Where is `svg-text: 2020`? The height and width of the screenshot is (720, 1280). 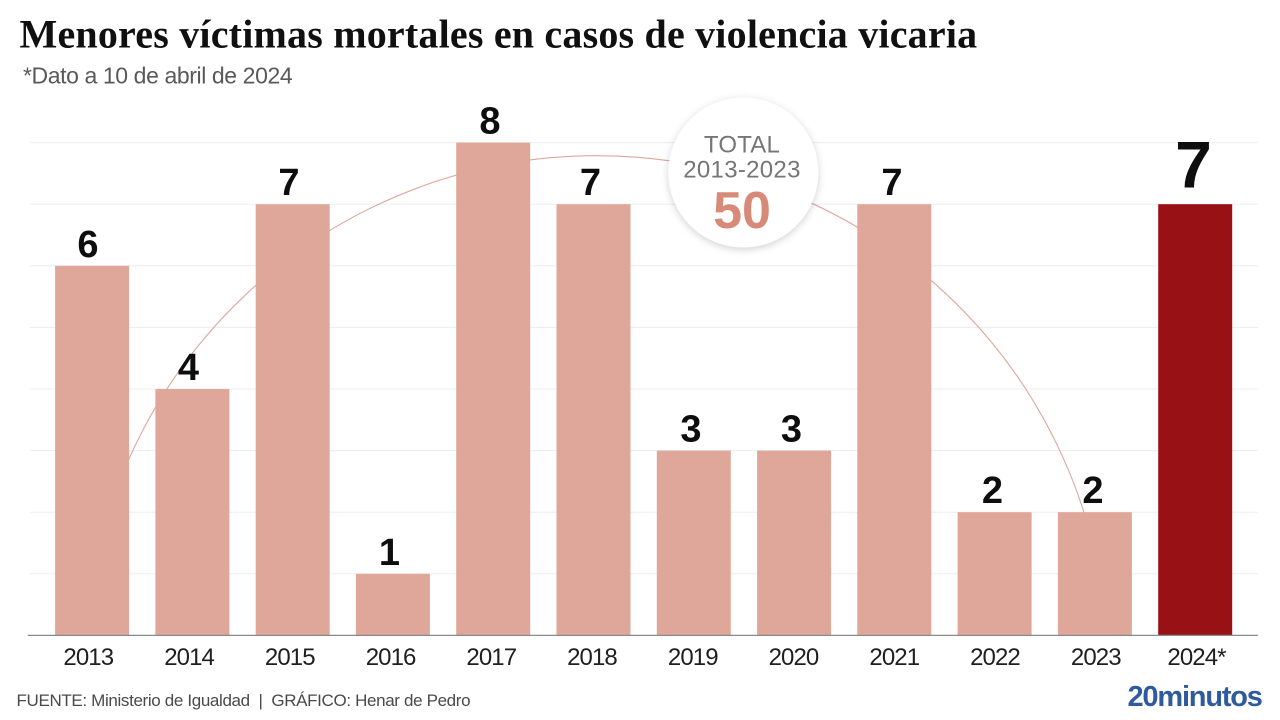
svg-text: 2020 is located at coordinates (794, 657).